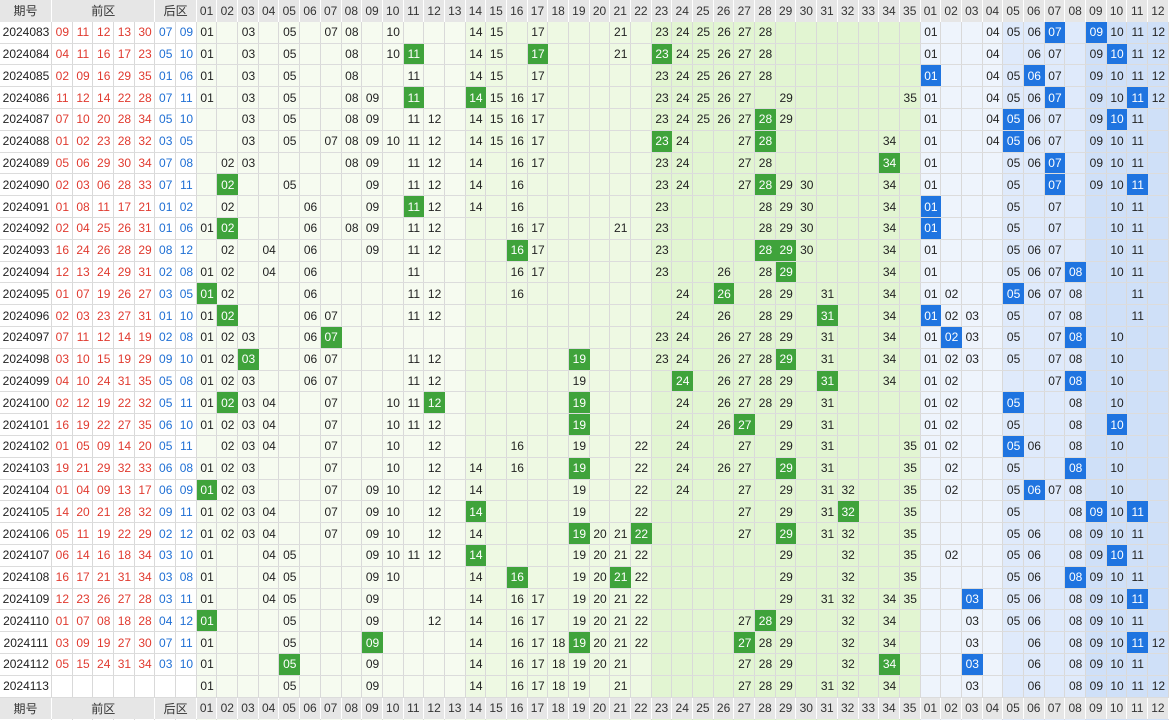 Image resolution: width=1169 pixels, height=720 pixels. Describe the element at coordinates (26, 119) in the screenshot. I see `period: 2024087` at that location.